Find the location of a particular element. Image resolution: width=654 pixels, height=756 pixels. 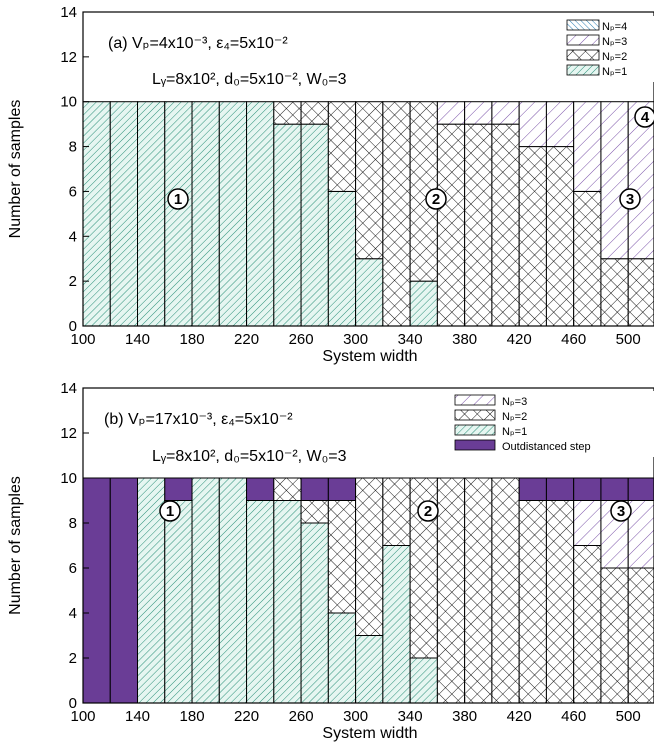

annotation-line: (b) Vₚ=17x10⁻³, ε₄=5x10⁻² is located at coordinates (198, 419).